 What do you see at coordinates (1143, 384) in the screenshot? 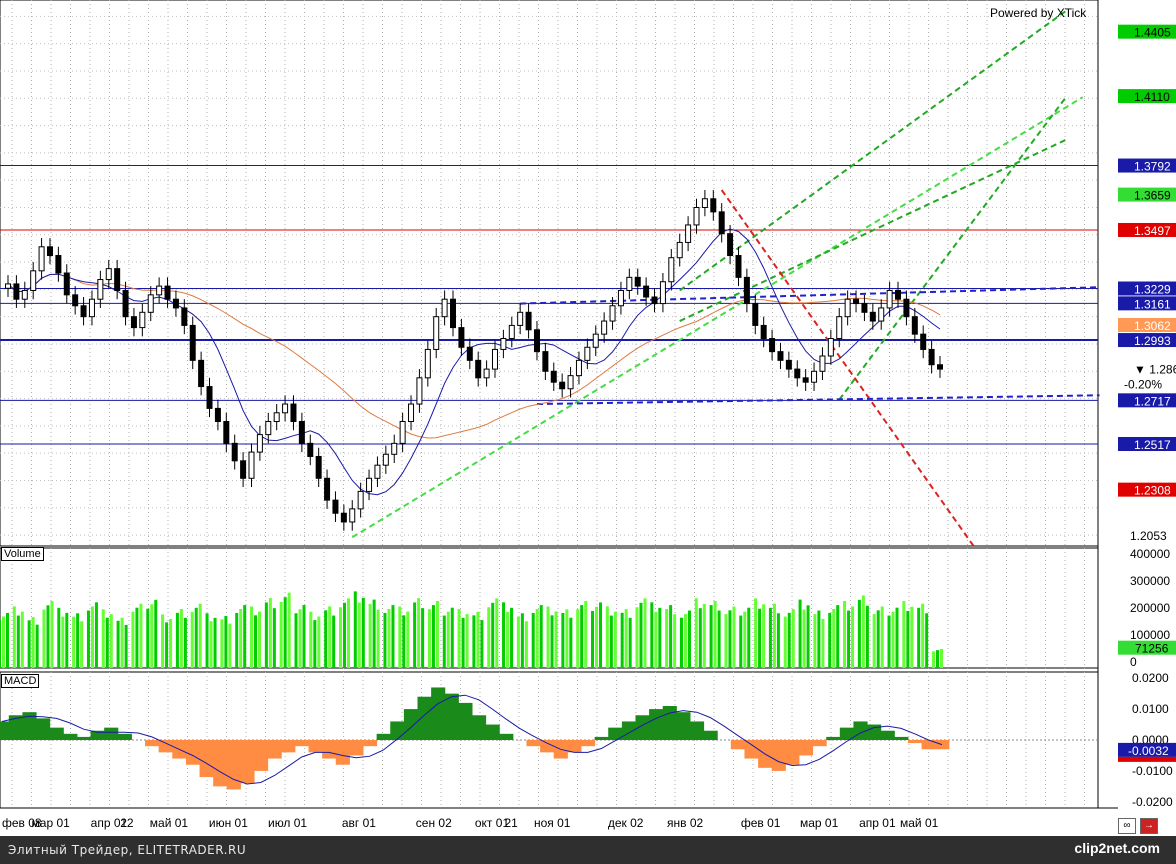
I see `change-label: -0.20%` at bounding box center [1143, 384].